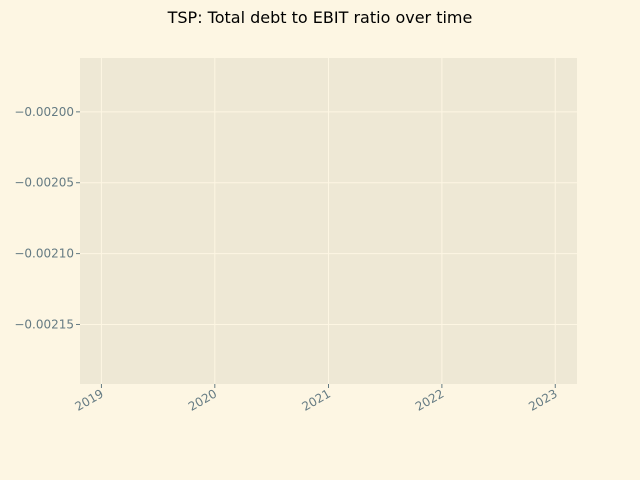 The width and height of the screenshot is (640, 480). Describe the element at coordinates (429, 399) in the screenshot. I see `x-tick-label: 2022` at that location.